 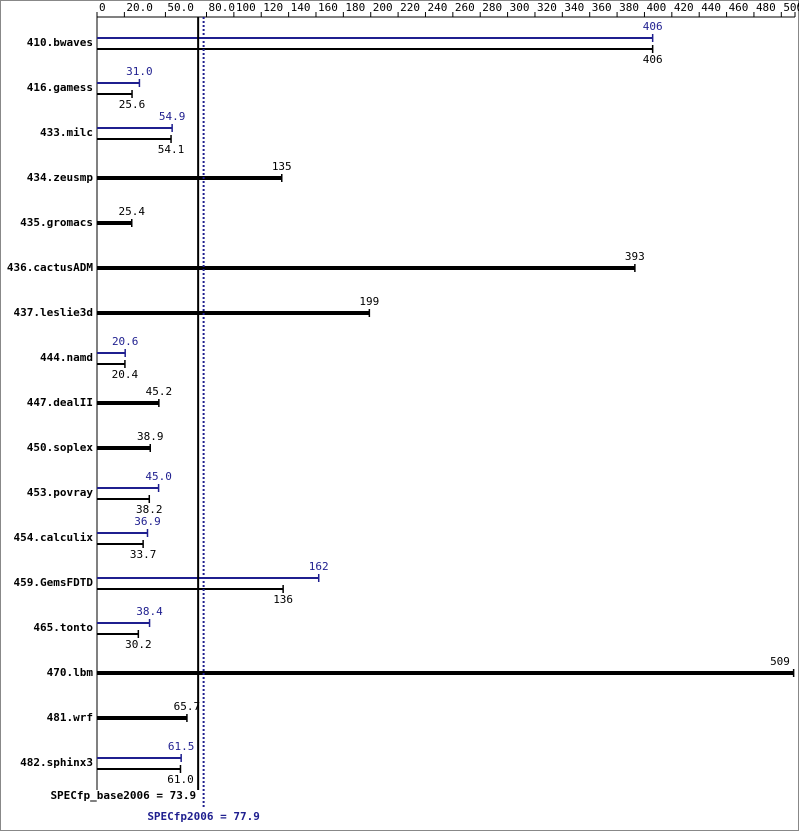 I want to click on x-tick-label: 480, so click(x=766, y=7).